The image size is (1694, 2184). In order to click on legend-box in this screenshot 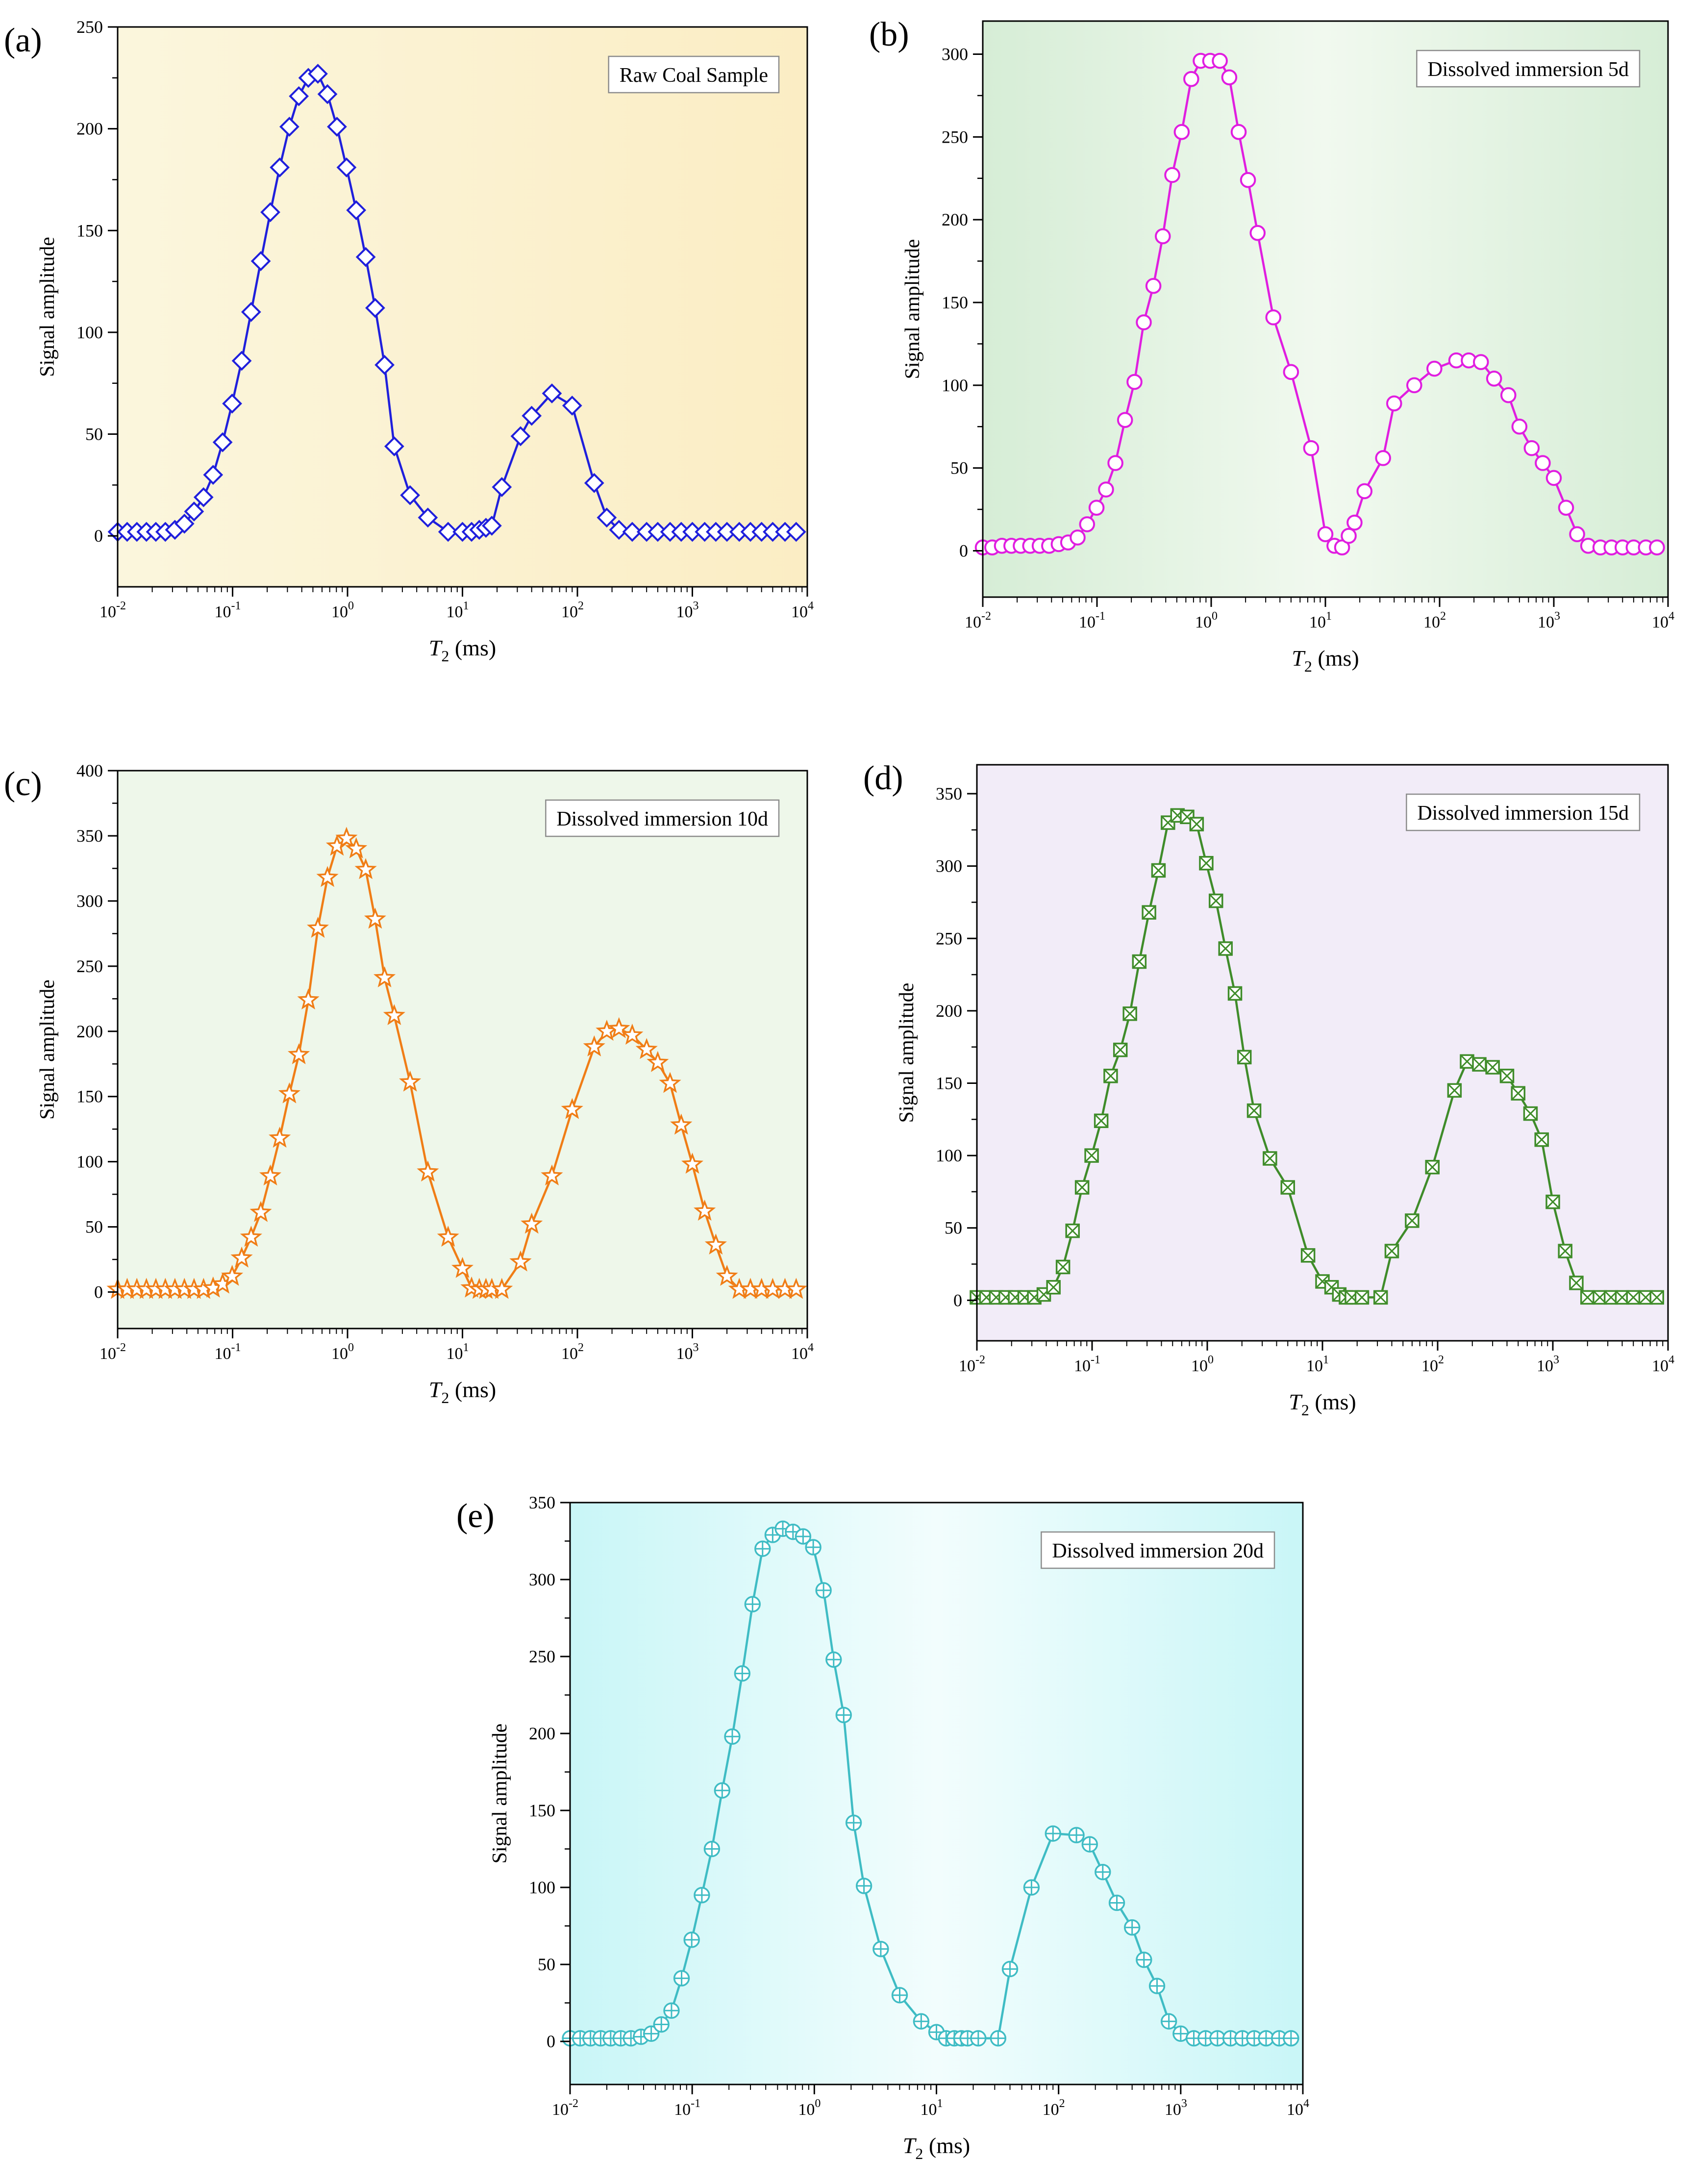, I will do `click(1158, 1550)`.